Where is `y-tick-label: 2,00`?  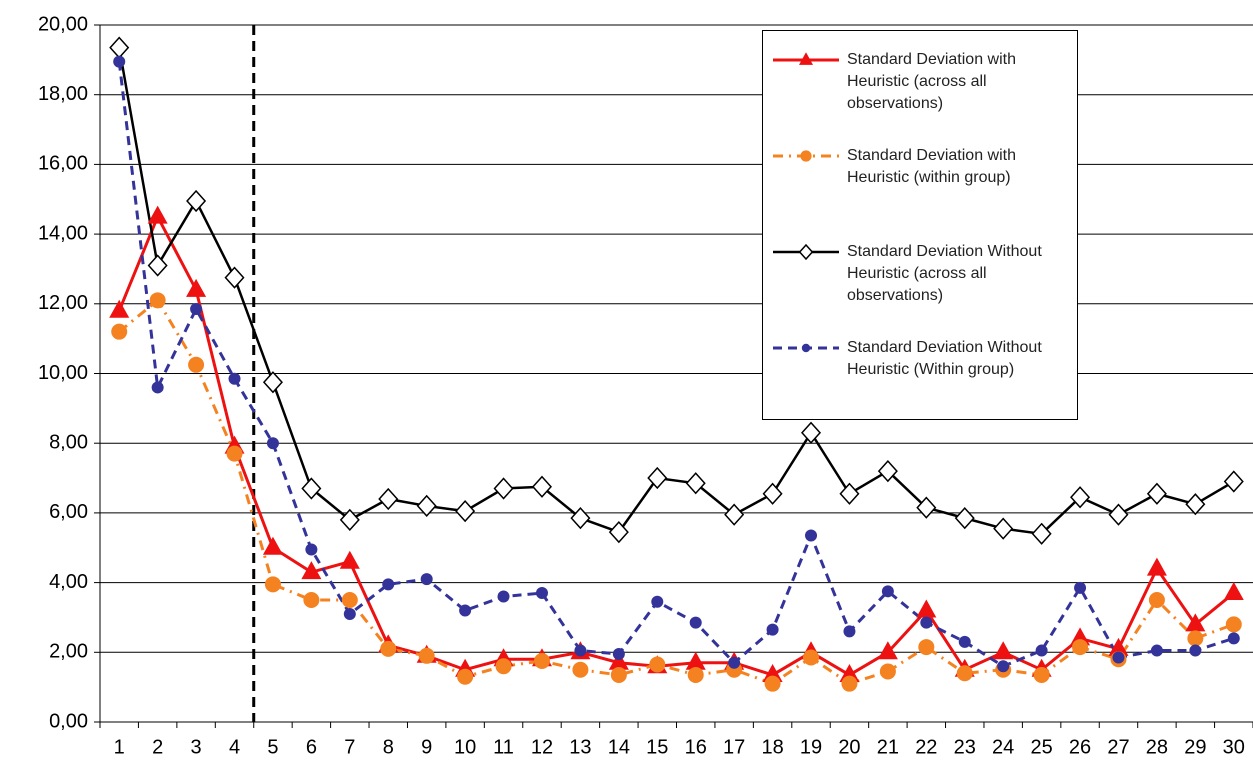 y-tick-label: 2,00 is located at coordinates (68, 652).